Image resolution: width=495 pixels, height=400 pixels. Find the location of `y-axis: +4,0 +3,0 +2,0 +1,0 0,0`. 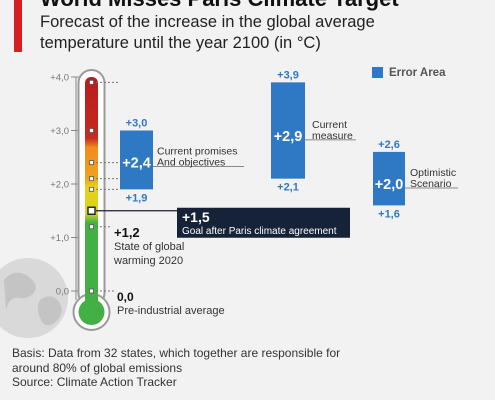

y-axis: +4,0 +3,0 +2,0 +1,0 0,0 is located at coordinates (65, 186).